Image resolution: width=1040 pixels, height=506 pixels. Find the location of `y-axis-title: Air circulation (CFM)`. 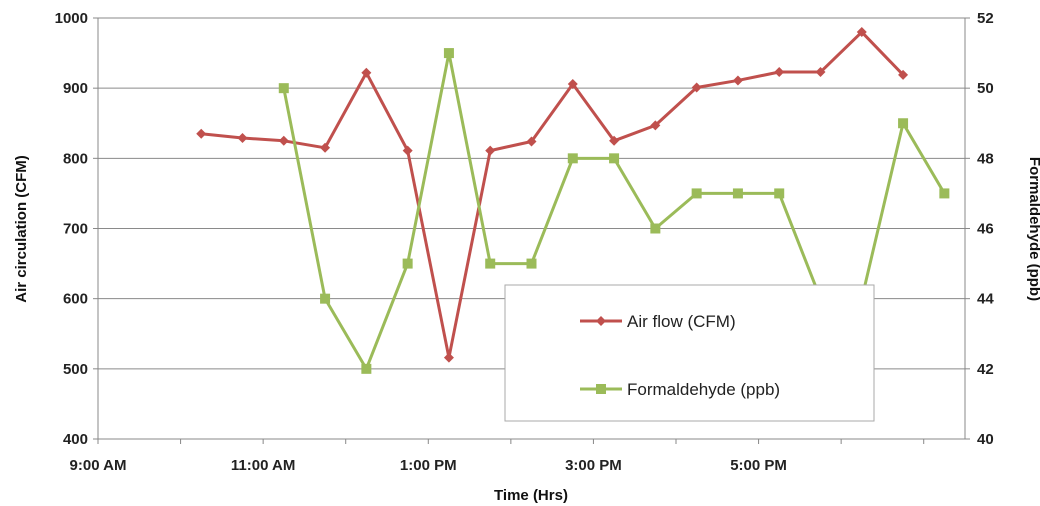

y-axis-title: Air circulation (CFM) is located at coordinates (21, 229).